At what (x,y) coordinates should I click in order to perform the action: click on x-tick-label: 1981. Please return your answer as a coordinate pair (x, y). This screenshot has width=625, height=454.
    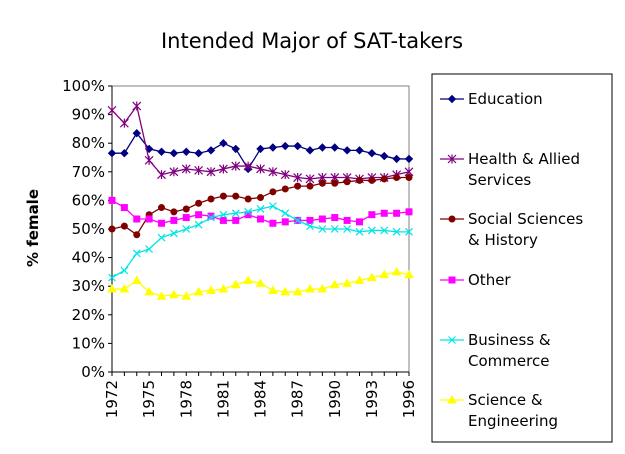
    Looking at the image, I should click on (223, 399).